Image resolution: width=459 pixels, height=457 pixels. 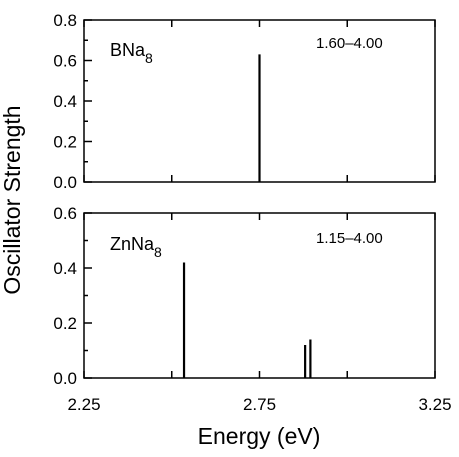 What do you see at coordinates (349, 43) in the screenshot?
I see `panel-bna8-range-label: 1.60–4.00` at bounding box center [349, 43].